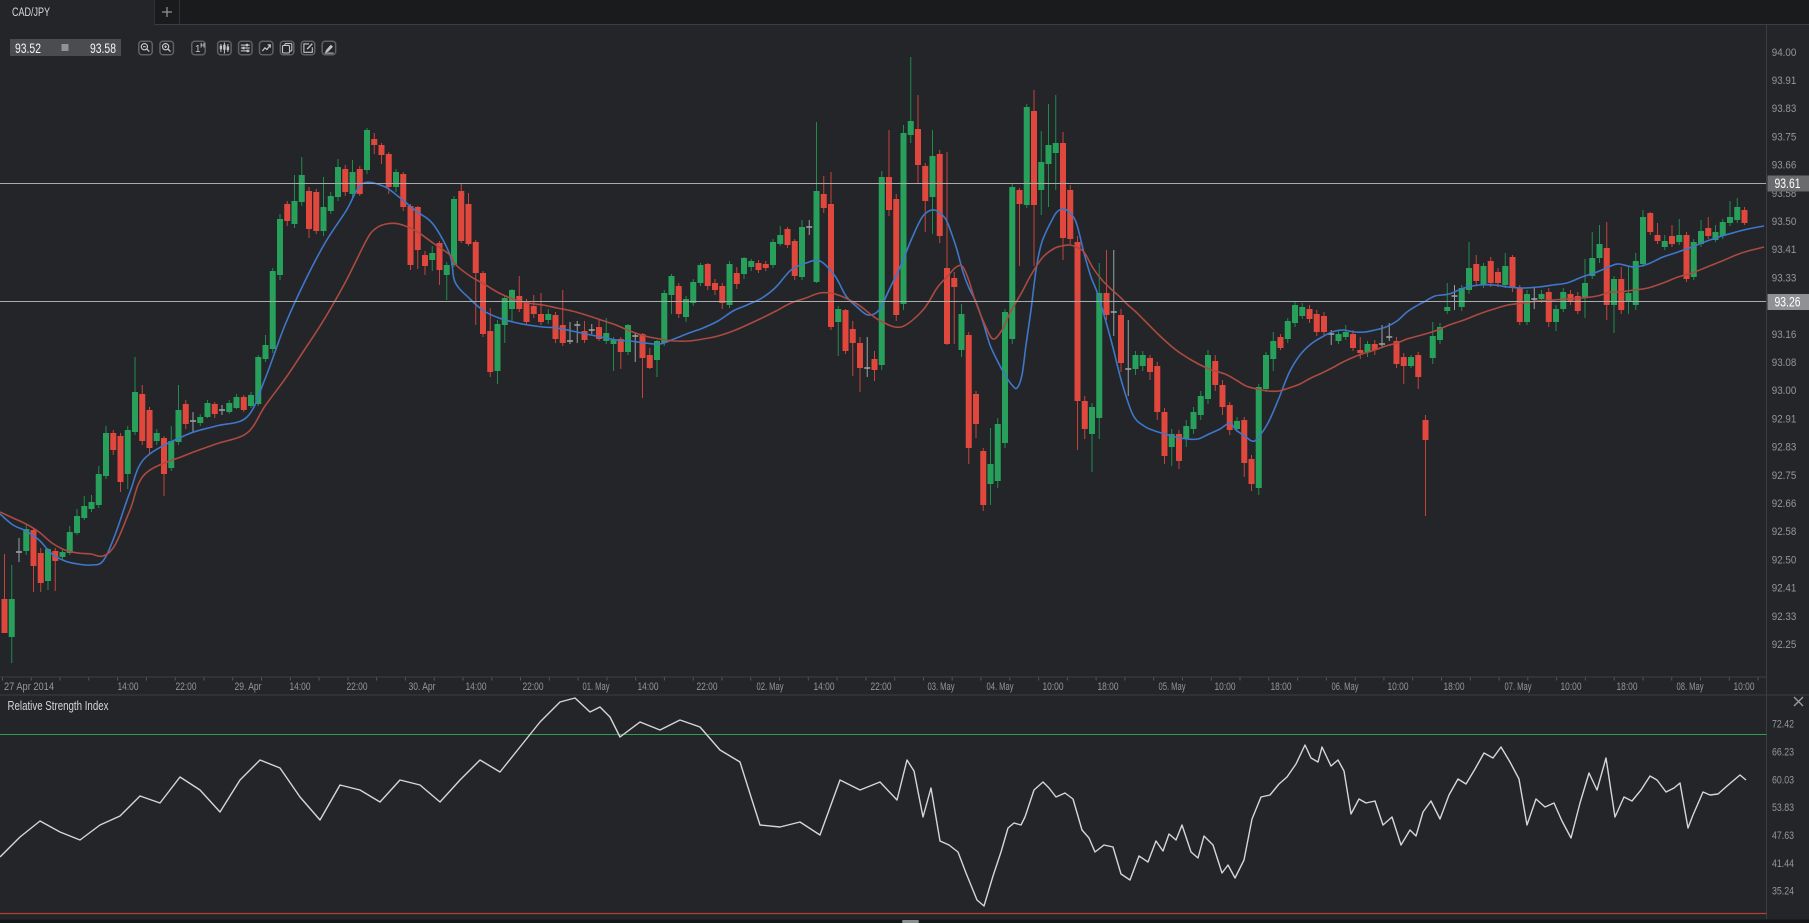 The height and width of the screenshot is (923, 1809). What do you see at coordinates (1784, 222) in the screenshot?
I see `svg-text: 93.50` at bounding box center [1784, 222].